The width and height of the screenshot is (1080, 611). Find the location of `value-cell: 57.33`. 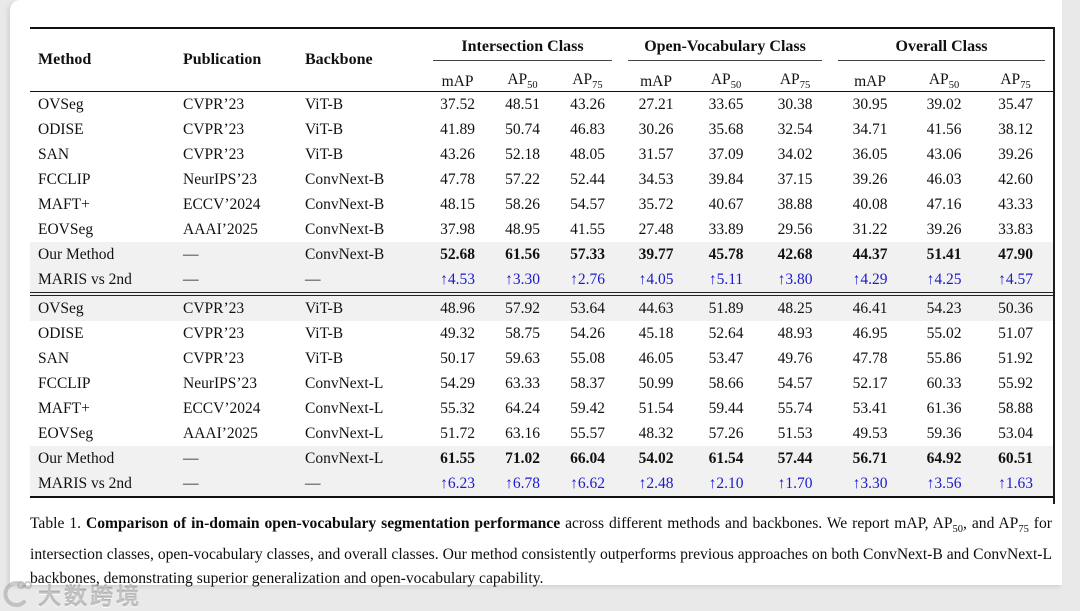

value-cell: 57.33 is located at coordinates (587, 254).